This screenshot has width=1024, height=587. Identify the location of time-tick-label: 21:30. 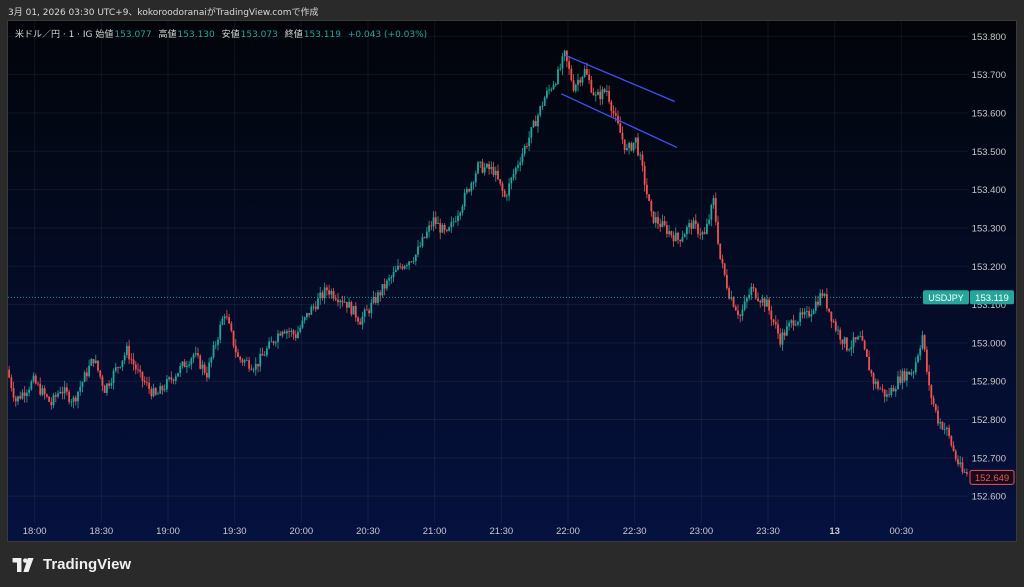
(501, 531).